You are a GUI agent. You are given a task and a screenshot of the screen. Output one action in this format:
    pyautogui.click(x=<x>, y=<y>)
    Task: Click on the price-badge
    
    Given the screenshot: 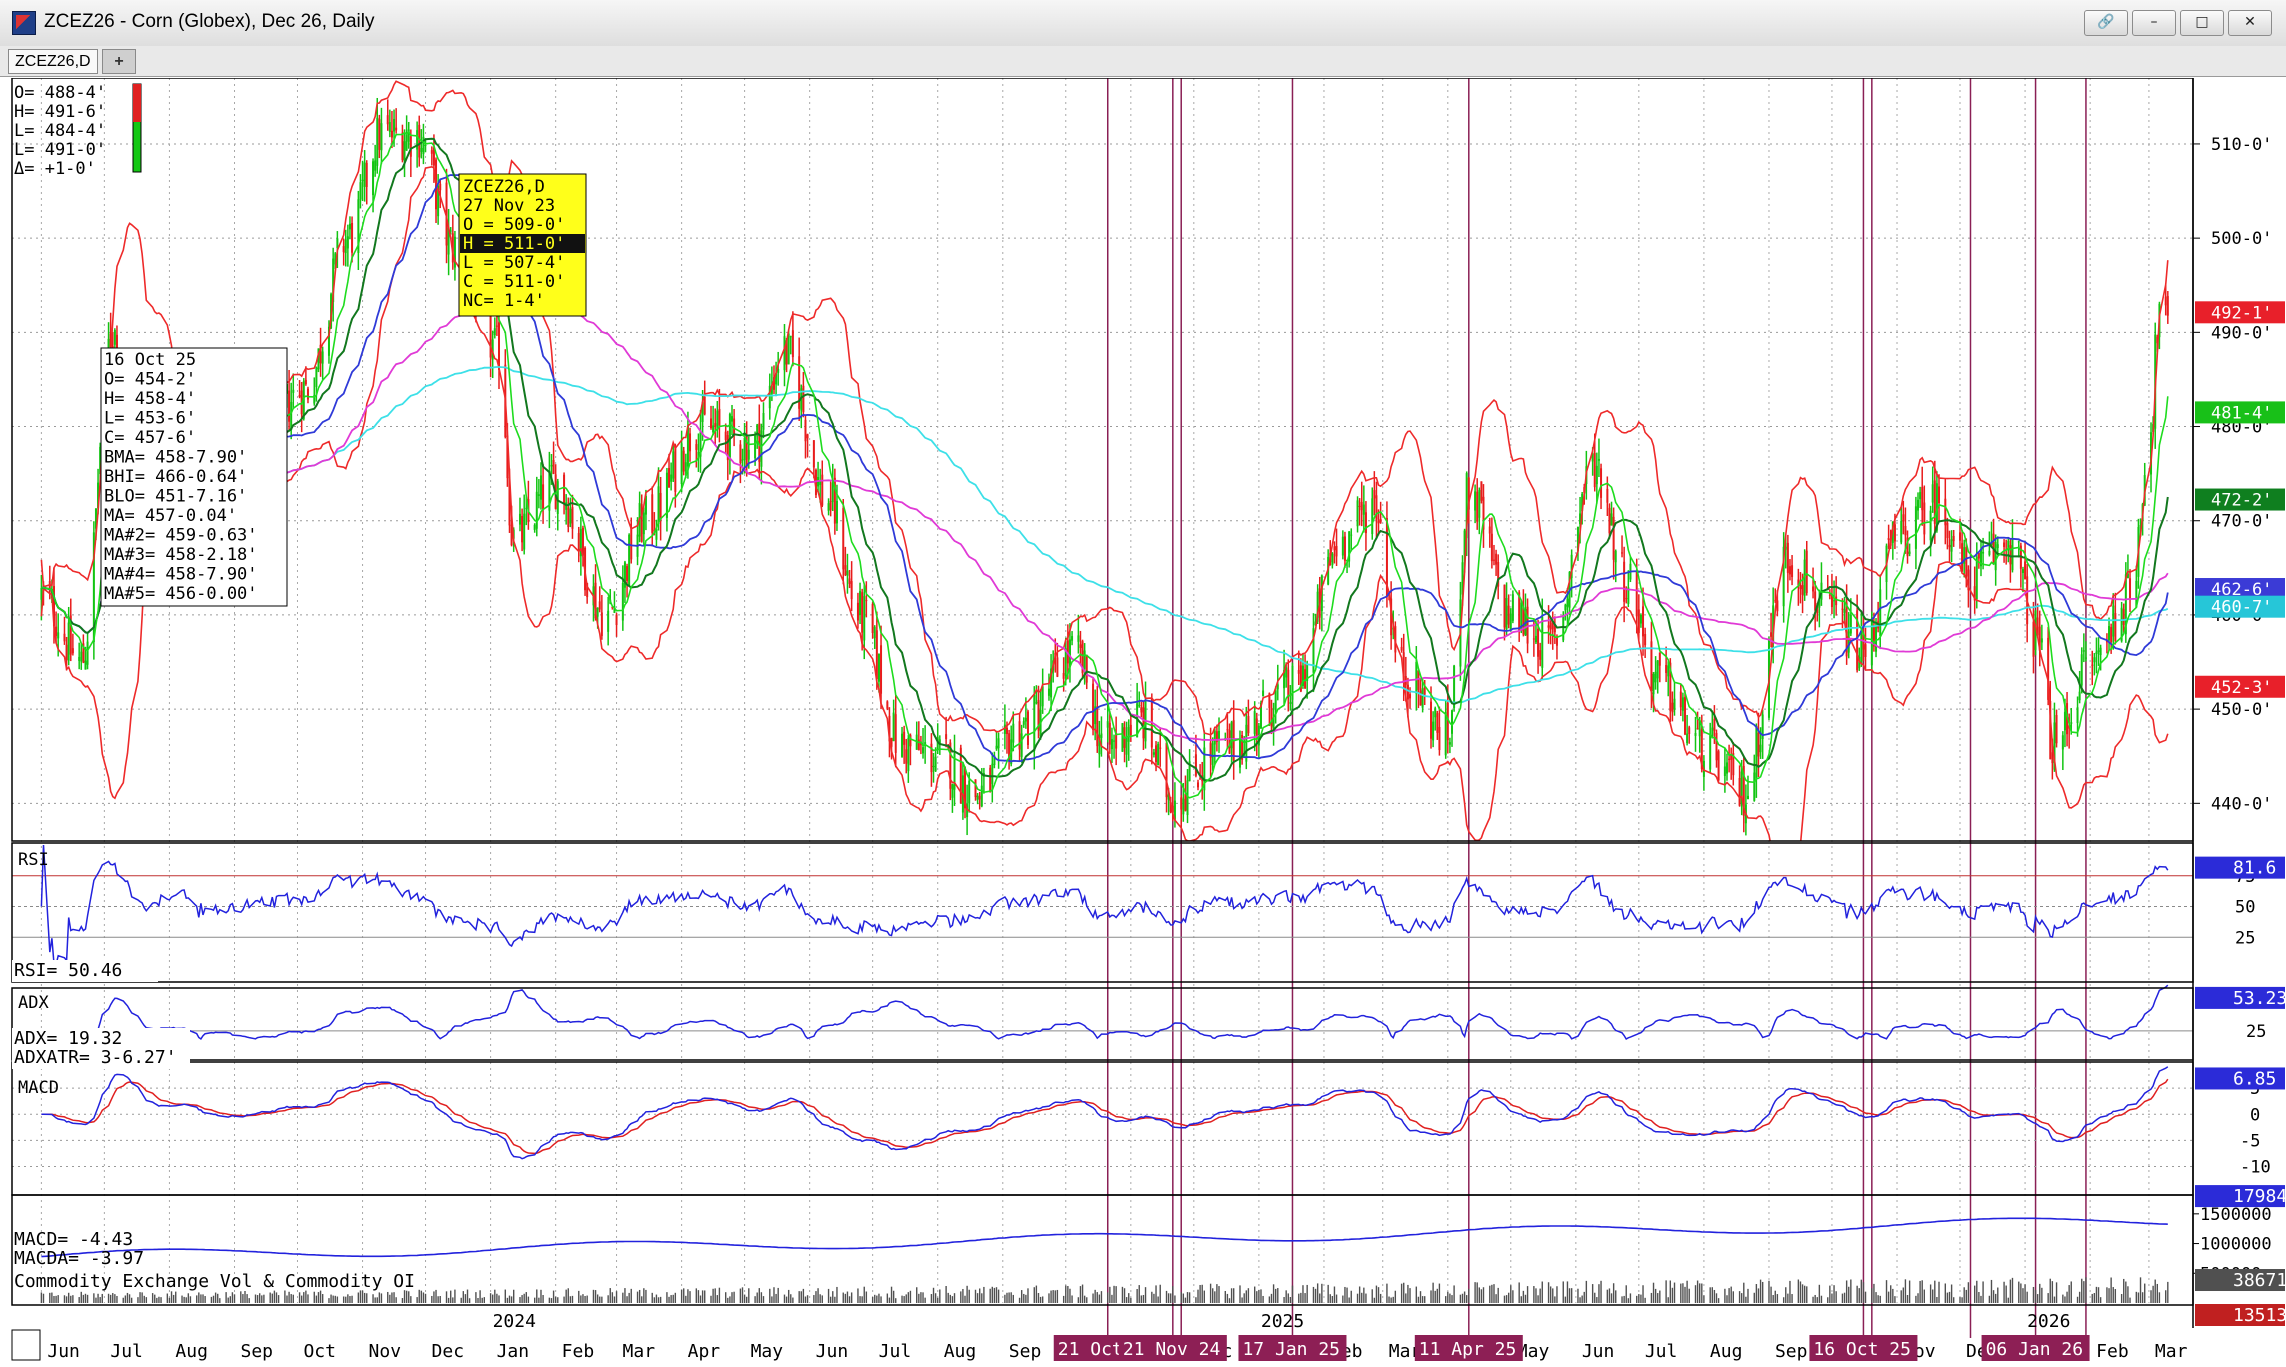 What is the action you would take?
    pyautogui.click(x=2240, y=606)
    